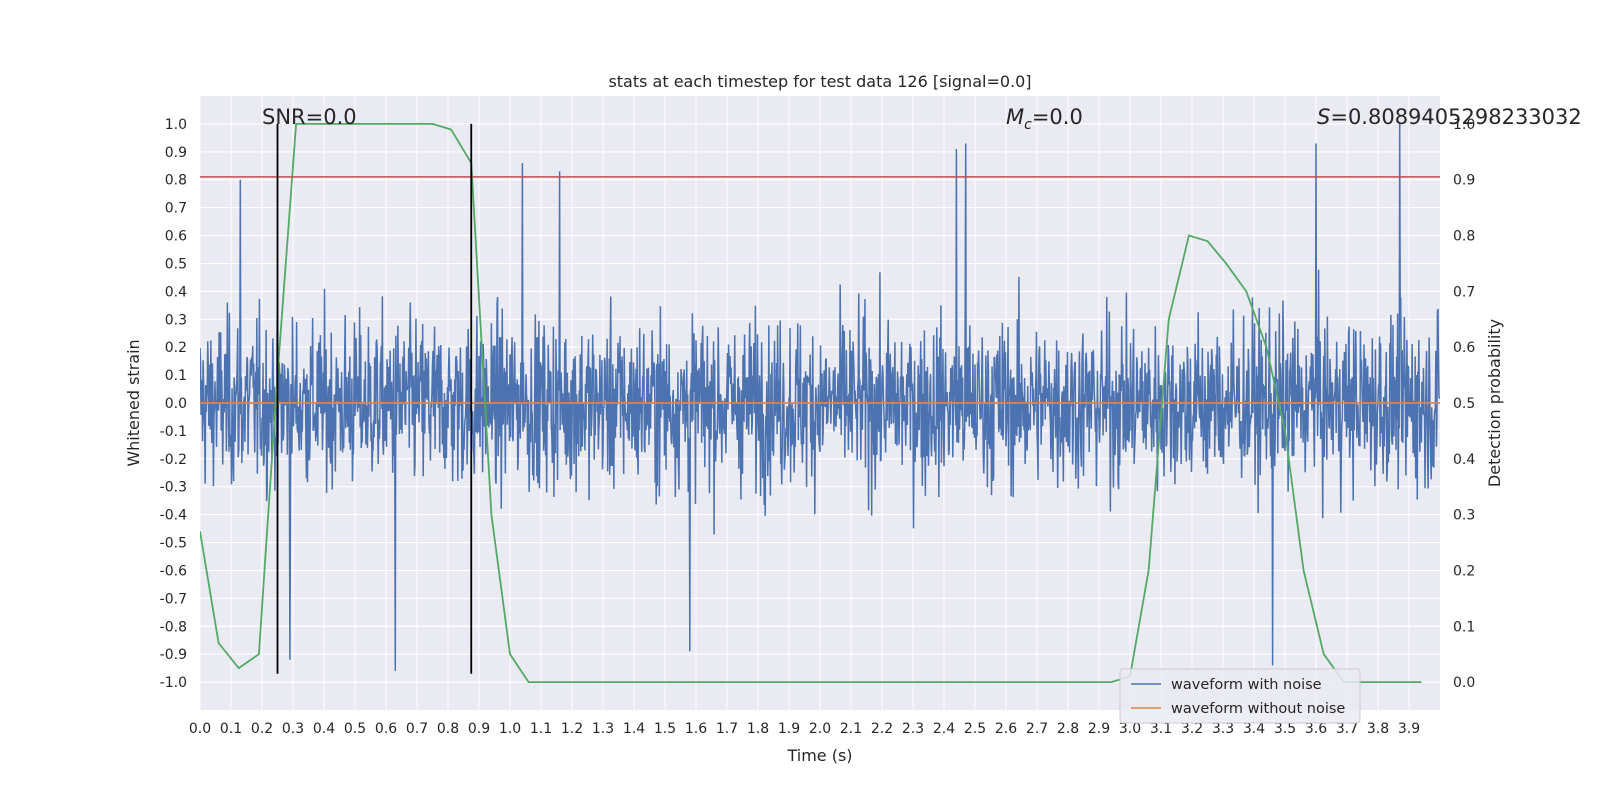 The height and width of the screenshot is (800, 1600). I want to click on x-tick-label: 1.9, so click(789, 729).